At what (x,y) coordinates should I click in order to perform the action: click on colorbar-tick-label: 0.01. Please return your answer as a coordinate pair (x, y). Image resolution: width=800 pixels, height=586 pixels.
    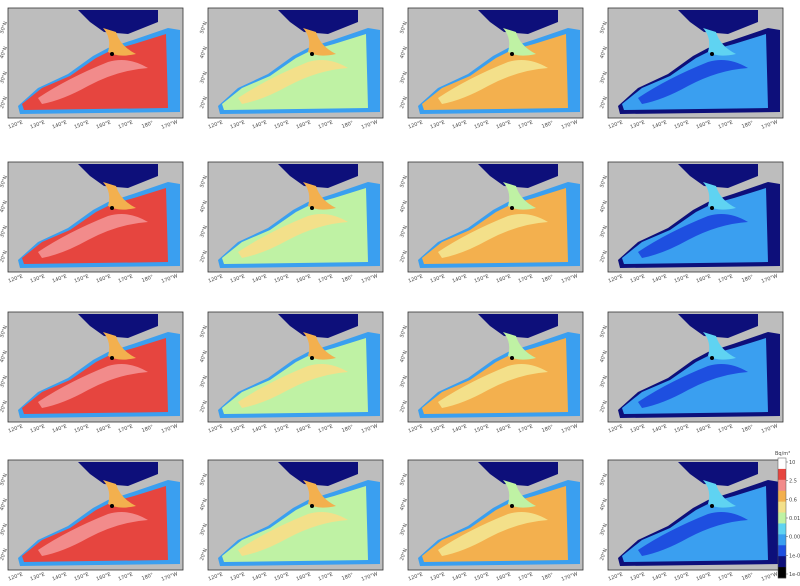
    Looking at the image, I should click on (794, 519).